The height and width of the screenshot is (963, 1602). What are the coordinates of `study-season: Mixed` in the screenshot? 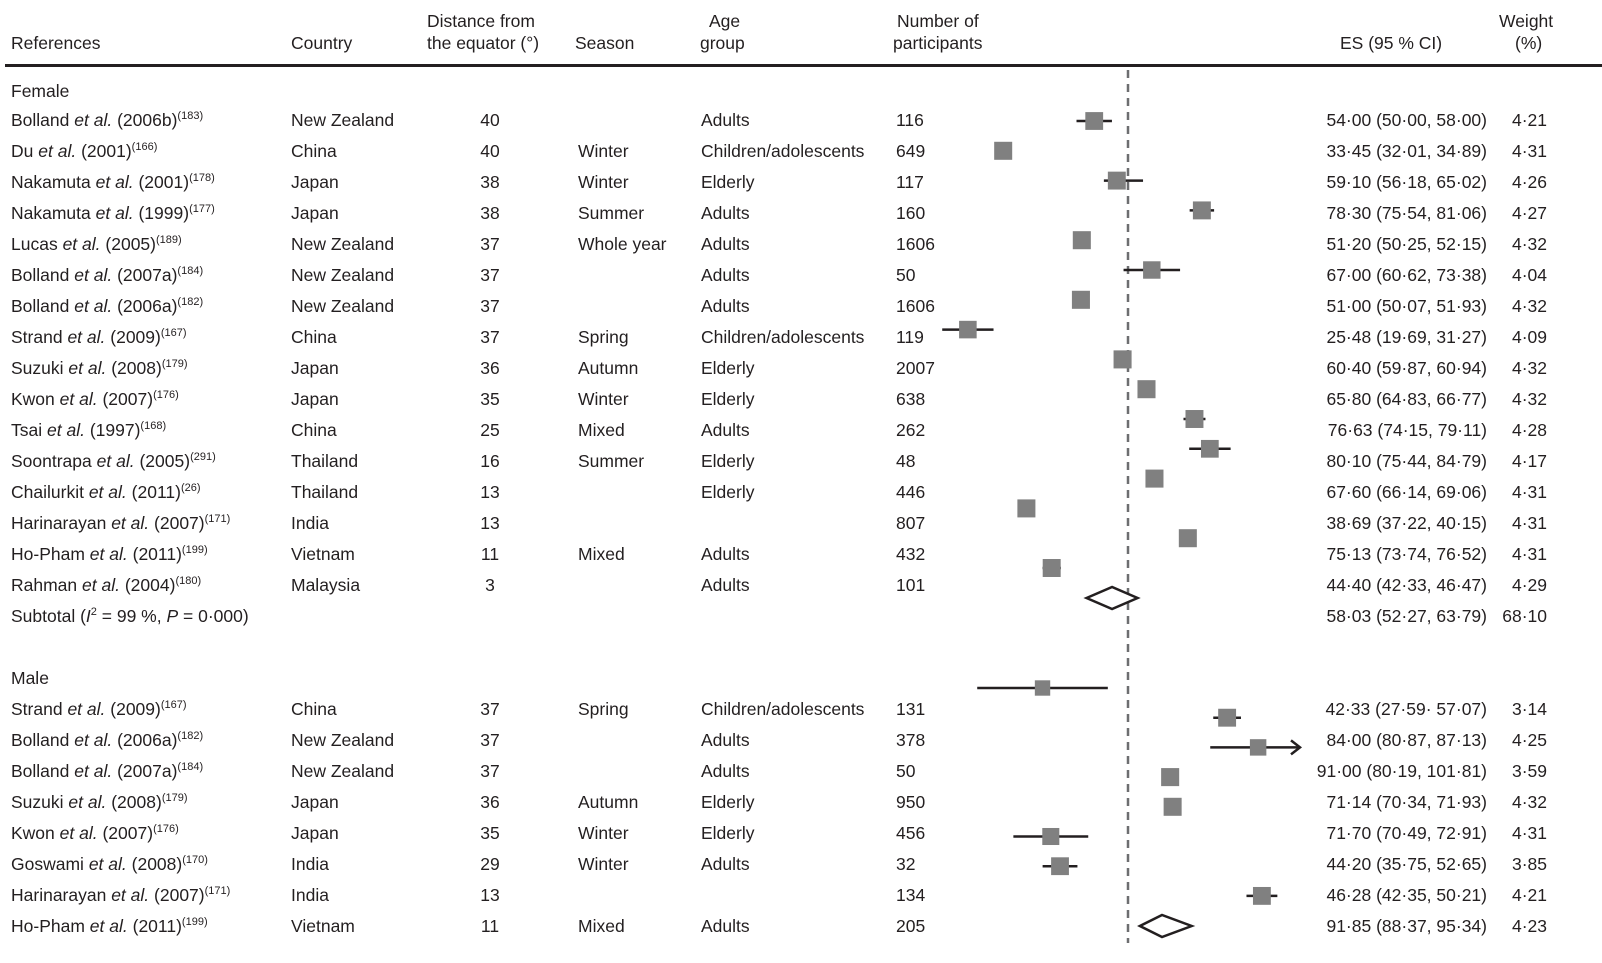 It's located at (601, 554).